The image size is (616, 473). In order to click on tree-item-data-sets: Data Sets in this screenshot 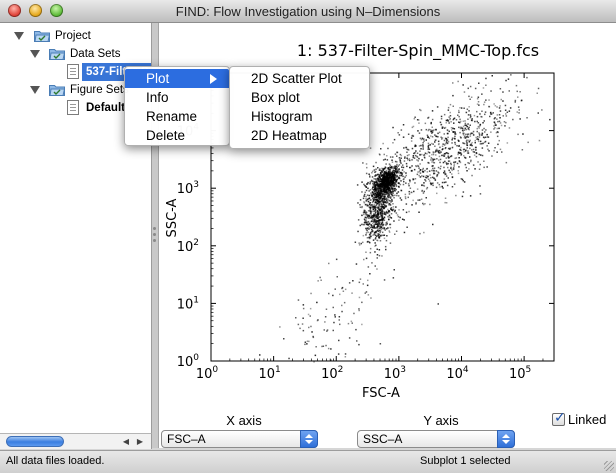, I will do `click(75, 54)`.